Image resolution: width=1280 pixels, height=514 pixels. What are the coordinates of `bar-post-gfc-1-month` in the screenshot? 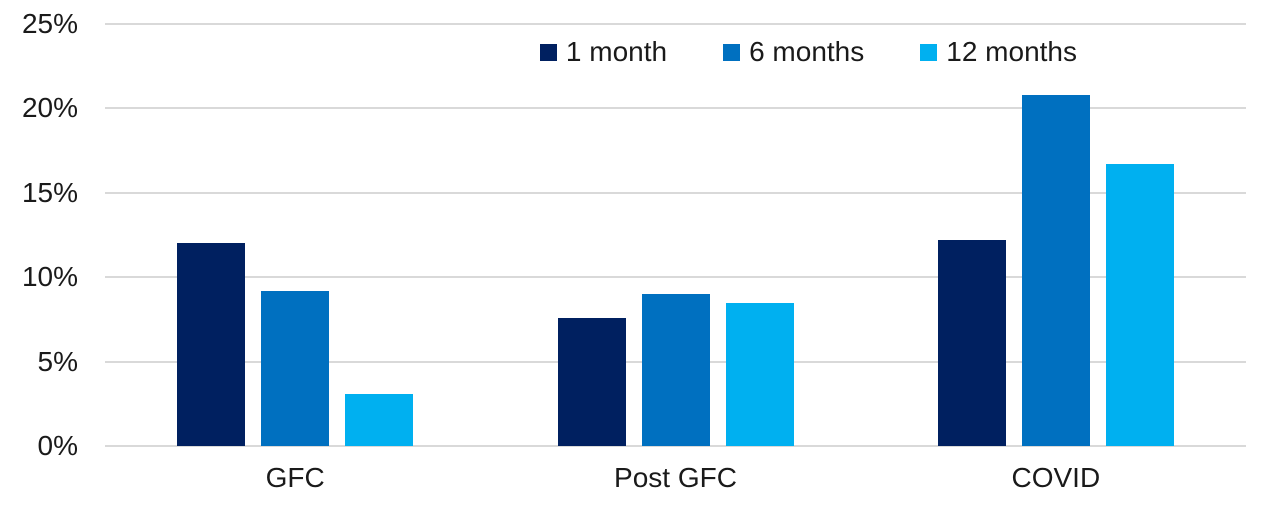 It's located at (591, 381).